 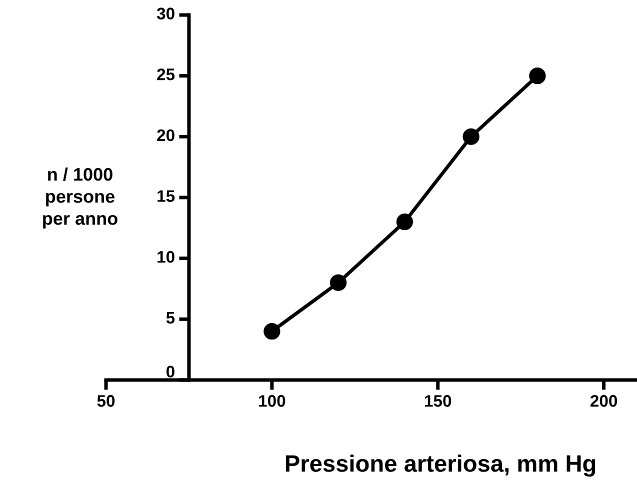 What do you see at coordinates (165, 135) in the screenshot?
I see `y-tick-label: 20` at bounding box center [165, 135].